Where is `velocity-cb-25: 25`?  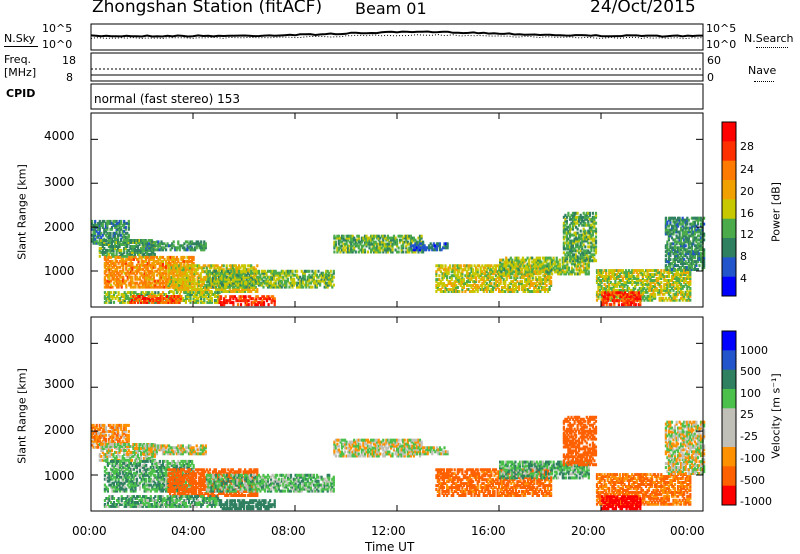 velocity-cb-25: 25 is located at coordinates (747, 414).